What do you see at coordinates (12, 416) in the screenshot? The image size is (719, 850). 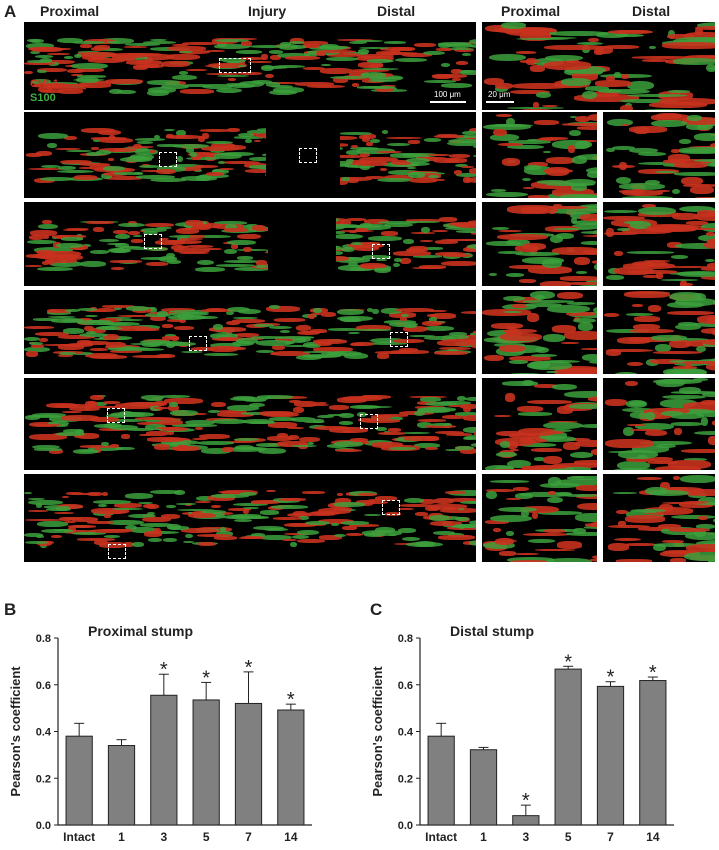 I see `row-label-7-days: 7 days` at bounding box center [12, 416].